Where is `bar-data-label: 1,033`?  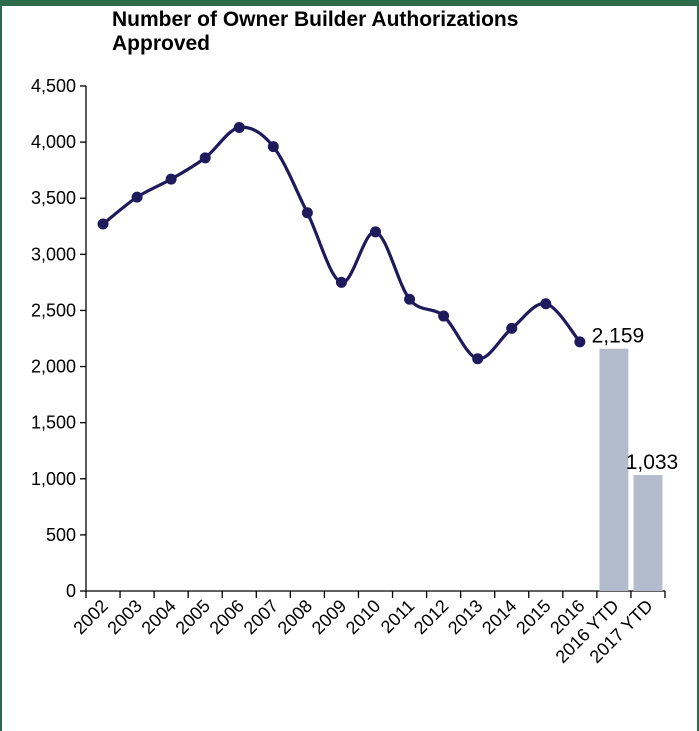
bar-data-label: 1,033 is located at coordinates (652, 462).